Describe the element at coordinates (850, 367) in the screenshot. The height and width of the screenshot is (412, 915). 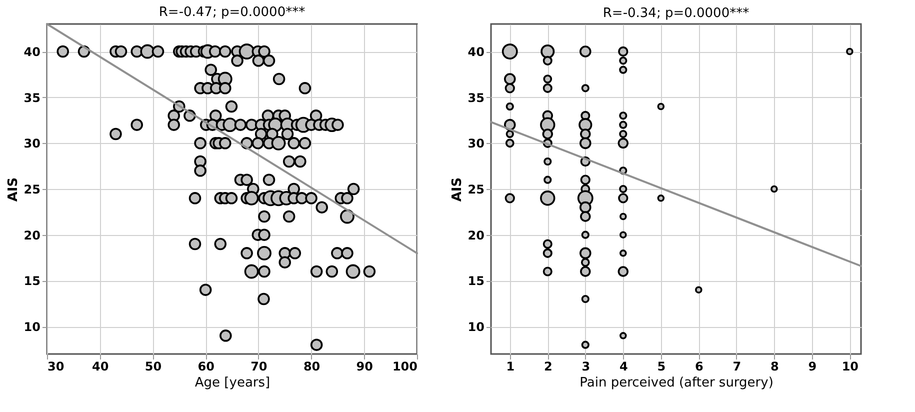
I see `x-tick-label: 10` at that location.